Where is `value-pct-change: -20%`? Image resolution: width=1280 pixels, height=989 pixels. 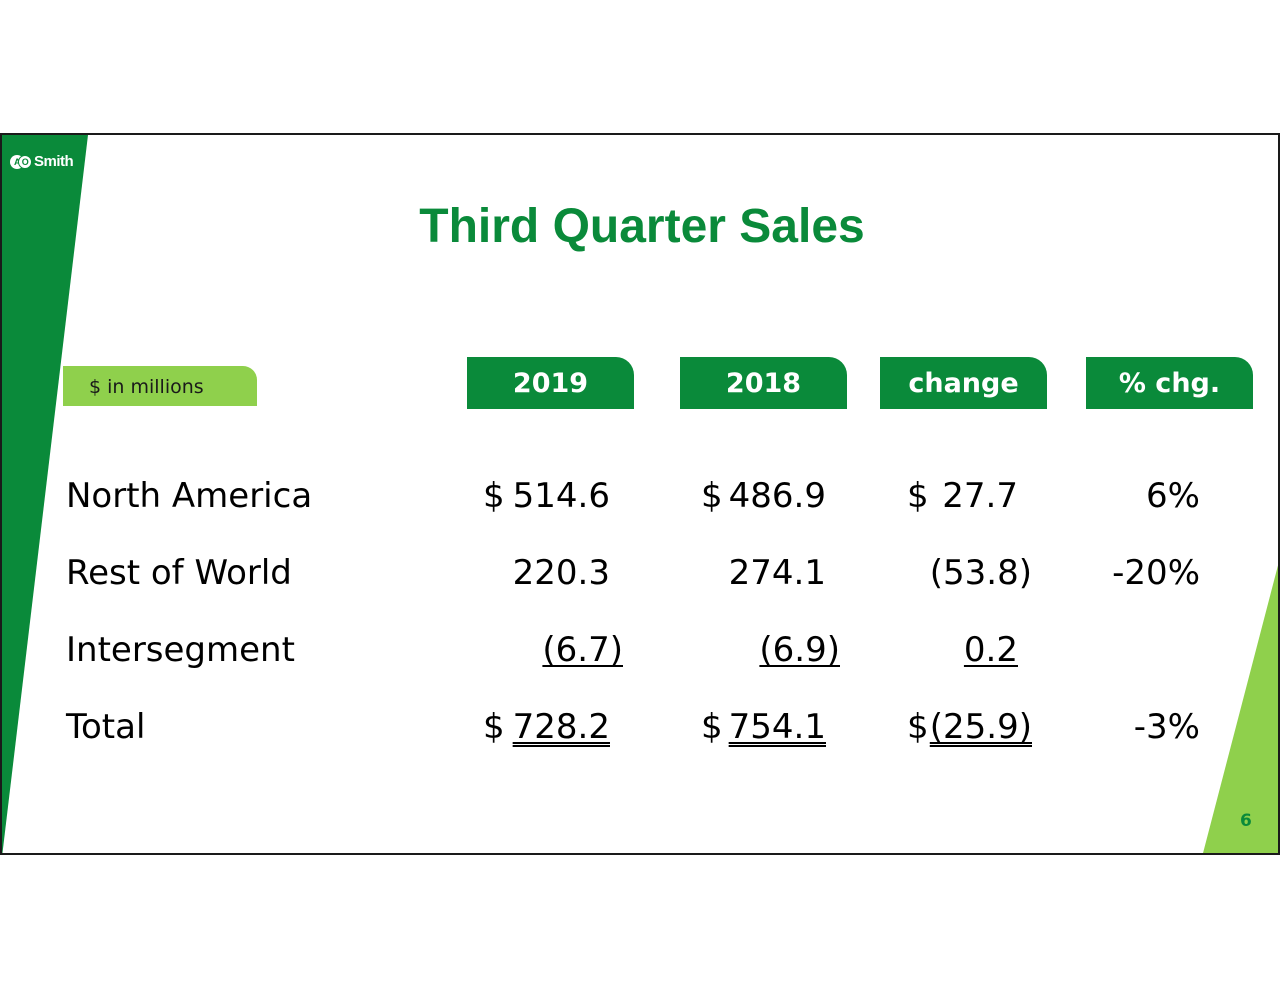
value-pct-change: -20% is located at coordinates (1156, 573).